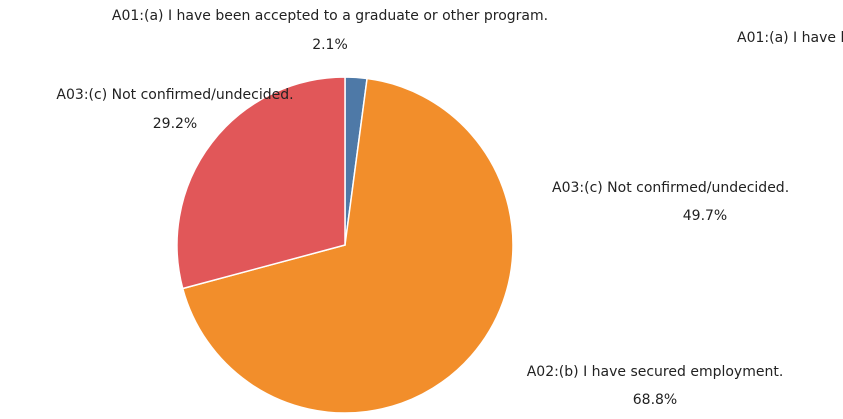 Image resolution: width=843 pixels, height=419 pixels. Describe the element at coordinates (655, 372) in the screenshot. I see `slice-label: A02:(b) I have secured employment.` at that location.